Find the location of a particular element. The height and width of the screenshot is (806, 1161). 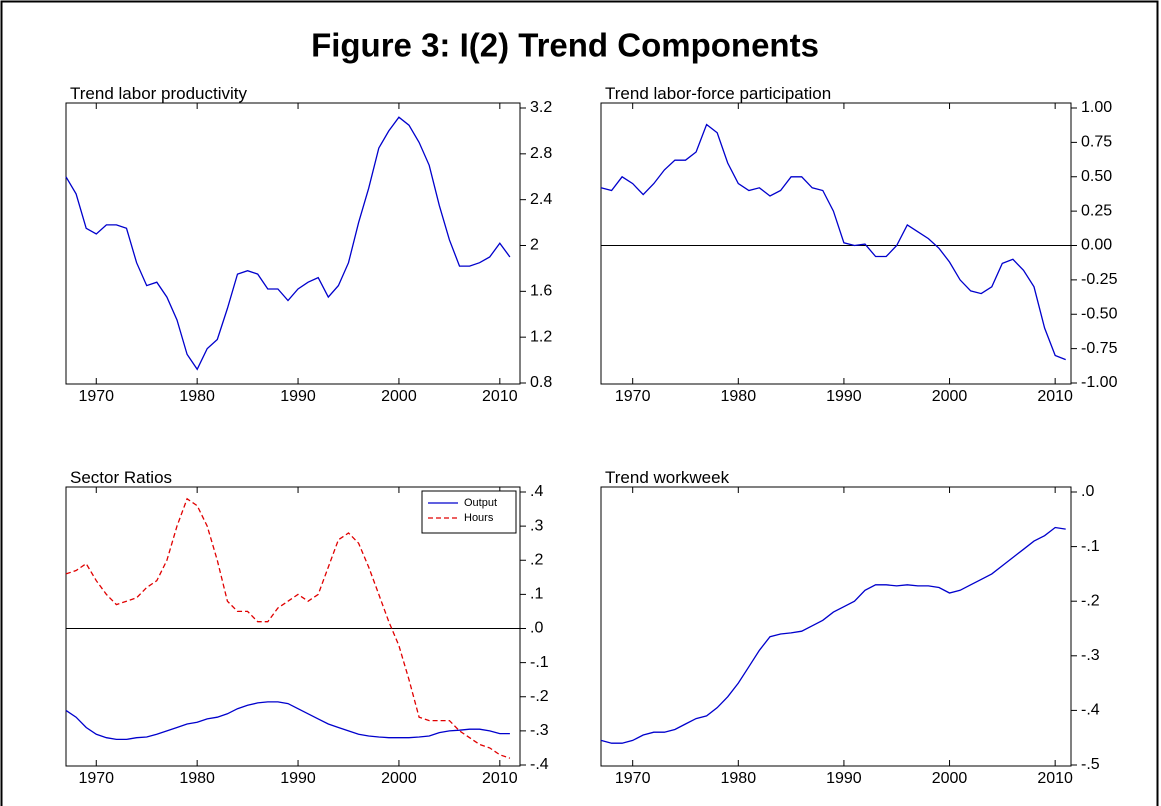

legend-label: Hours is located at coordinates (479, 518).